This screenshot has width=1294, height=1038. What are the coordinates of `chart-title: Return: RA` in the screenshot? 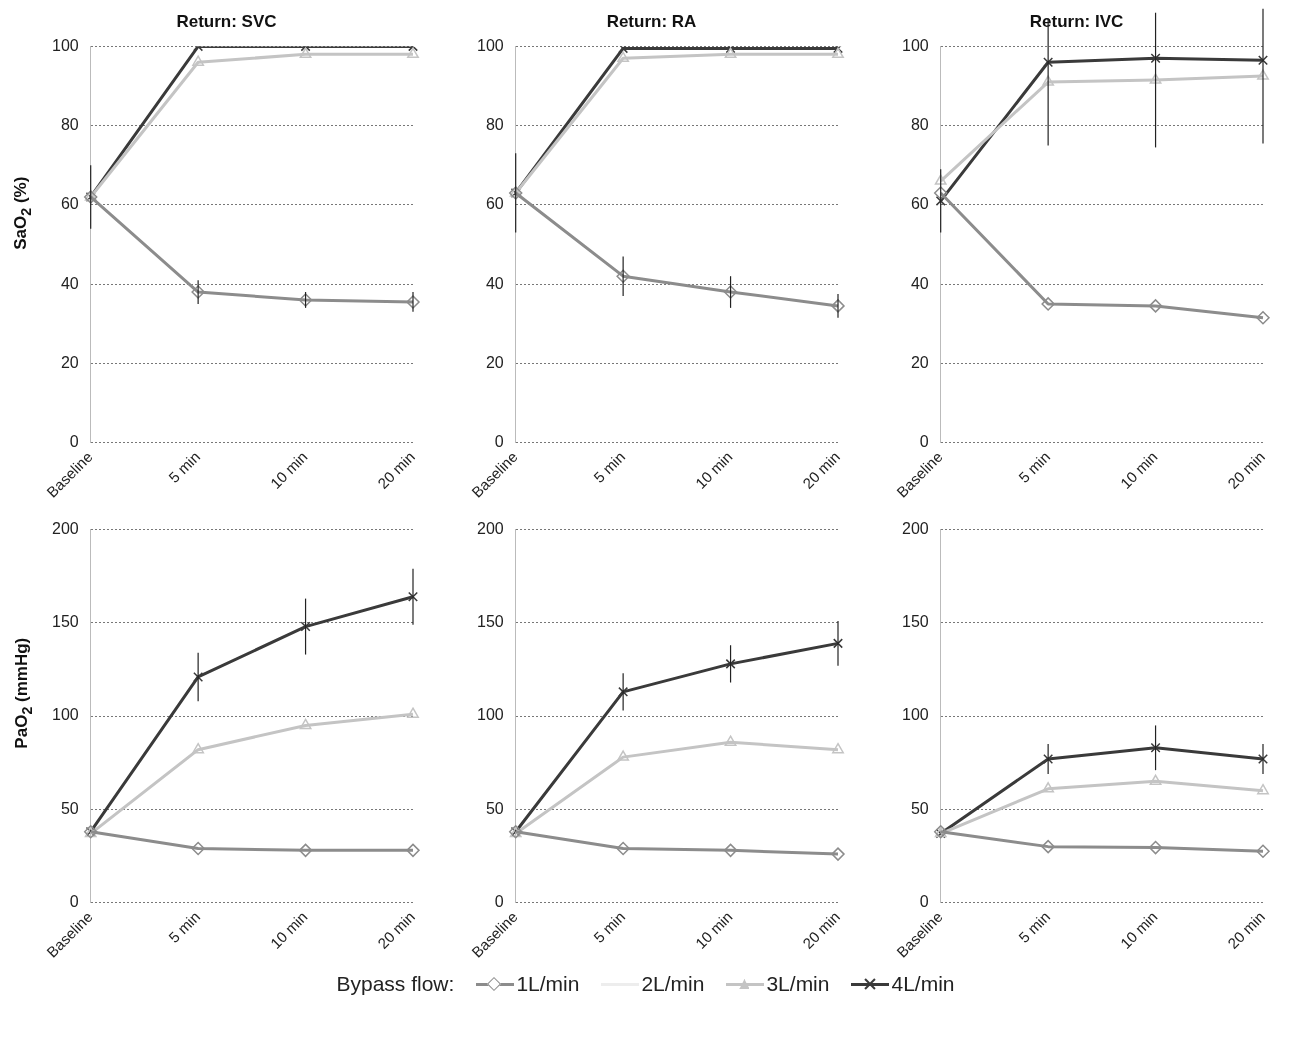 It's located at (651, 21).